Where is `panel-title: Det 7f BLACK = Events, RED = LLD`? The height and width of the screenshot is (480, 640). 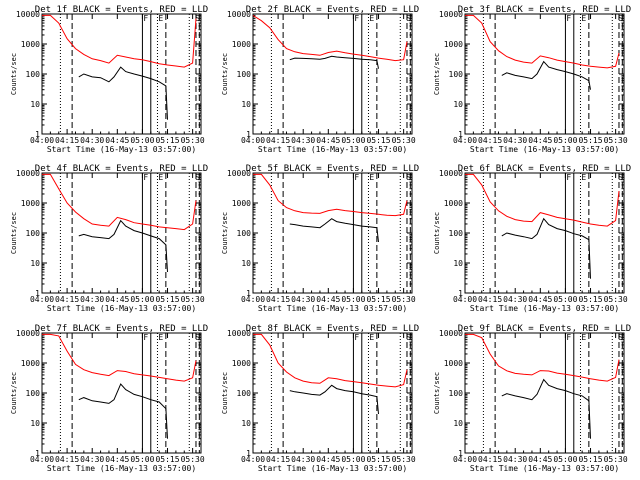 panel-title: Det 7f BLACK = Events, RED = LLD is located at coordinates (121, 329).